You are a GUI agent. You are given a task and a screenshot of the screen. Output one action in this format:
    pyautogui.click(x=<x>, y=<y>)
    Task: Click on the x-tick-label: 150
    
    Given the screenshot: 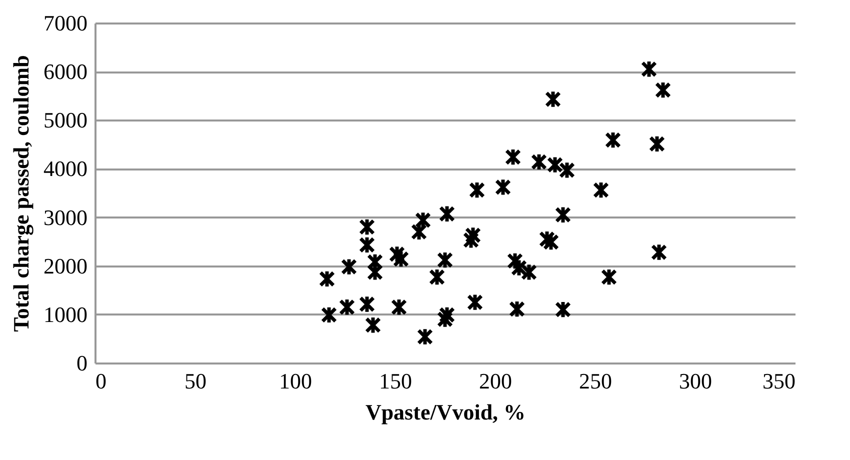 What is the action you would take?
    pyautogui.click(x=395, y=381)
    